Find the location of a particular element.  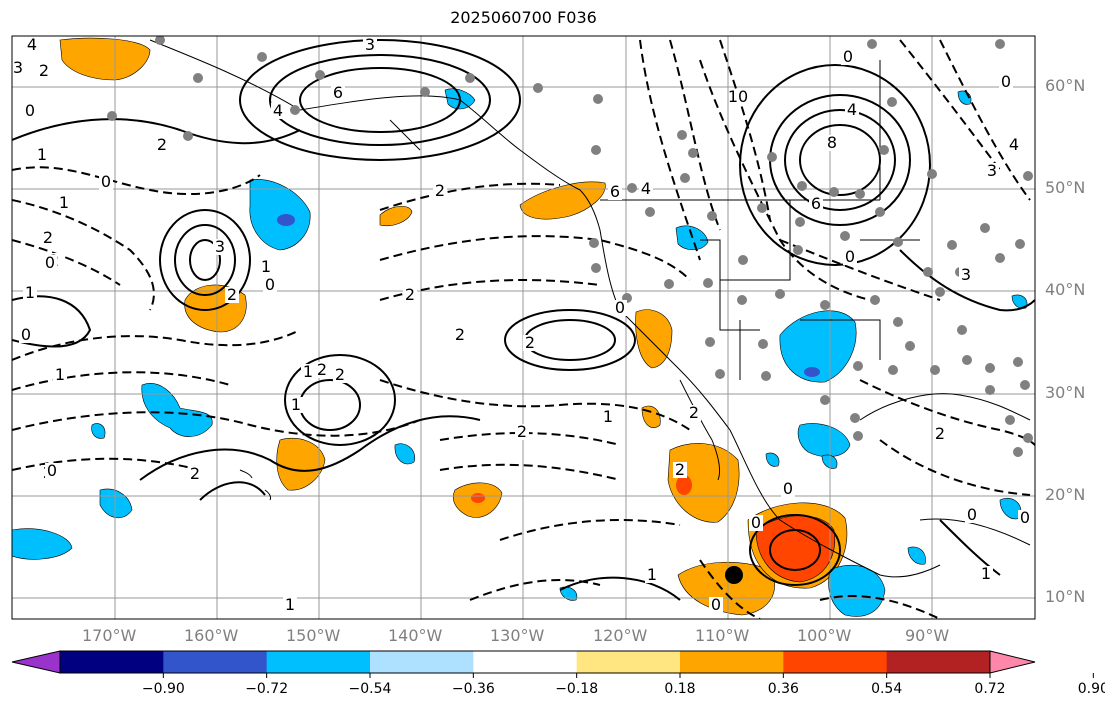

colorbar-tick-label: 0.18 is located at coordinates (680, 689).